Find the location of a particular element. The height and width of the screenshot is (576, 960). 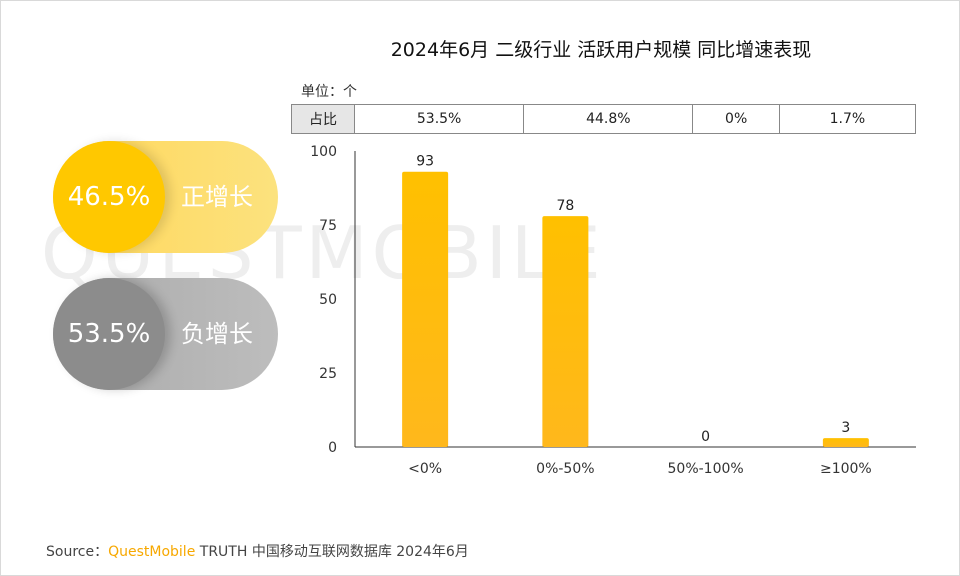

positive-growth-percent: 46.5% is located at coordinates (109, 197).